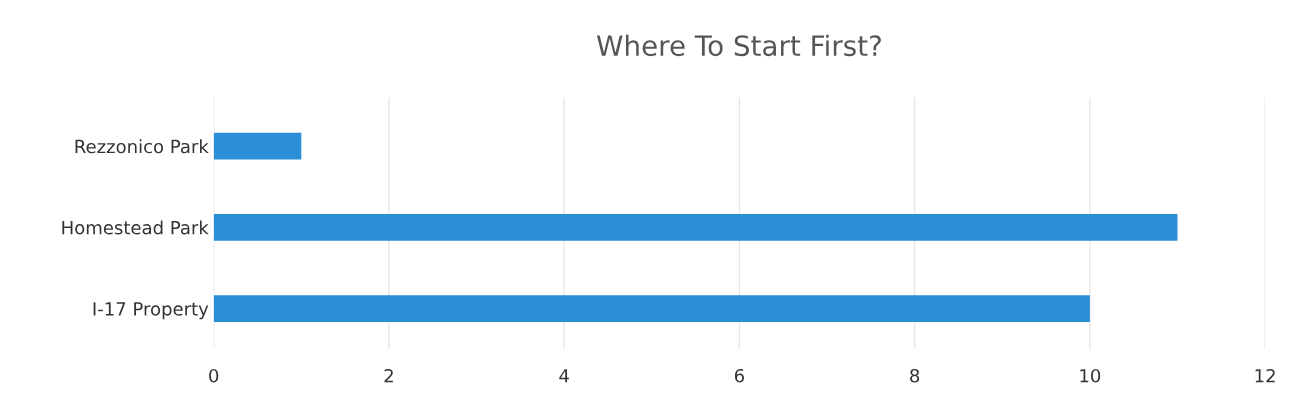 The image size is (1311, 406). Describe the element at coordinates (135, 227) in the screenshot. I see `y-tick-label: Homestead Park` at that location.